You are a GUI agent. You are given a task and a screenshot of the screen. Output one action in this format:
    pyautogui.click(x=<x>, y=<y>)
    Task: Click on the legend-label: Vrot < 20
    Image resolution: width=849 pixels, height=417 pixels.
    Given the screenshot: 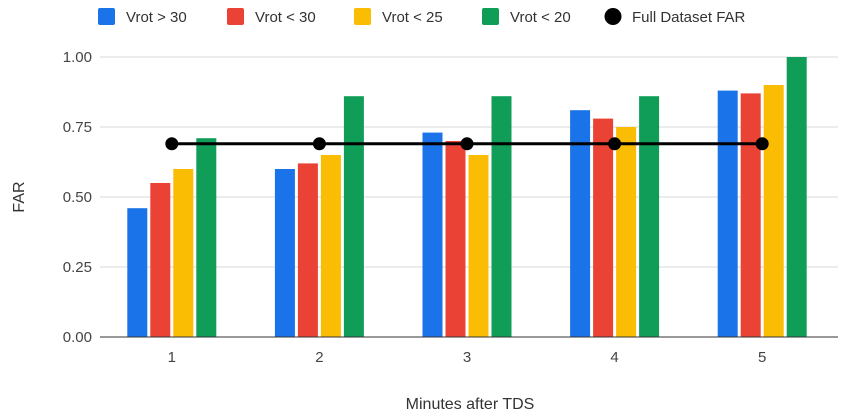 What is the action you would take?
    pyautogui.click(x=540, y=17)
    